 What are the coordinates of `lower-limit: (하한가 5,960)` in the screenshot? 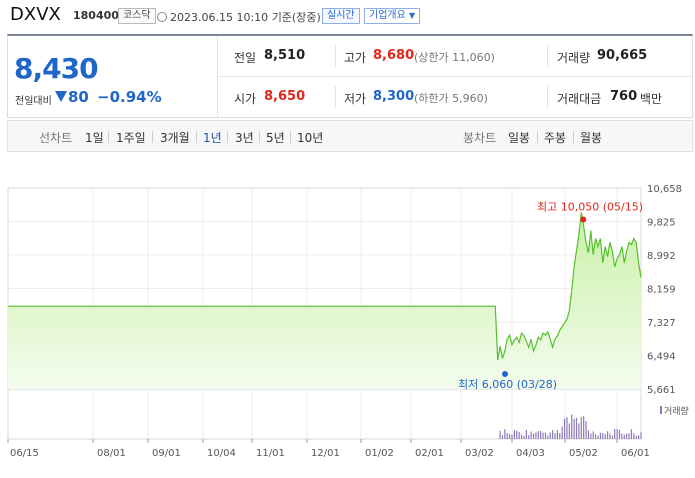 It's located at (451, 98).